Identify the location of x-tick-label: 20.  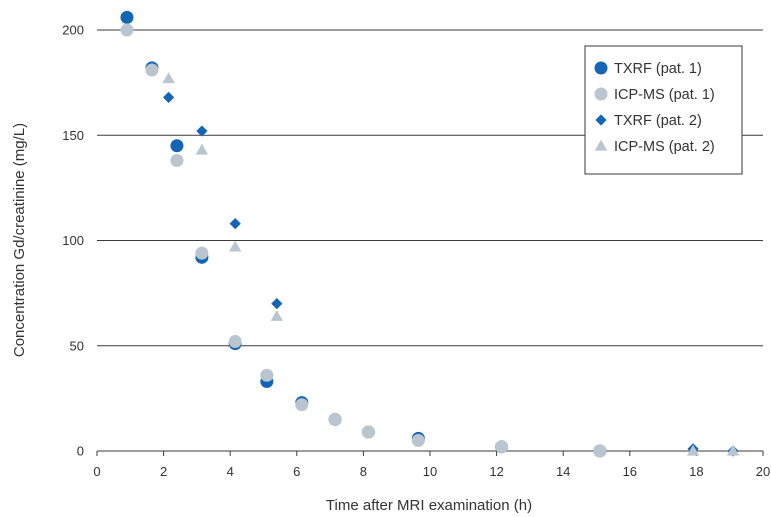
(763, 471).